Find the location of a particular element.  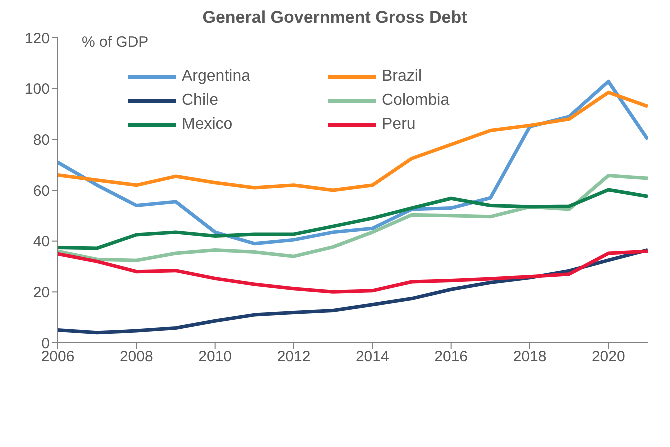

x-tick-label: 2010 is located at coordinates (215, 357).